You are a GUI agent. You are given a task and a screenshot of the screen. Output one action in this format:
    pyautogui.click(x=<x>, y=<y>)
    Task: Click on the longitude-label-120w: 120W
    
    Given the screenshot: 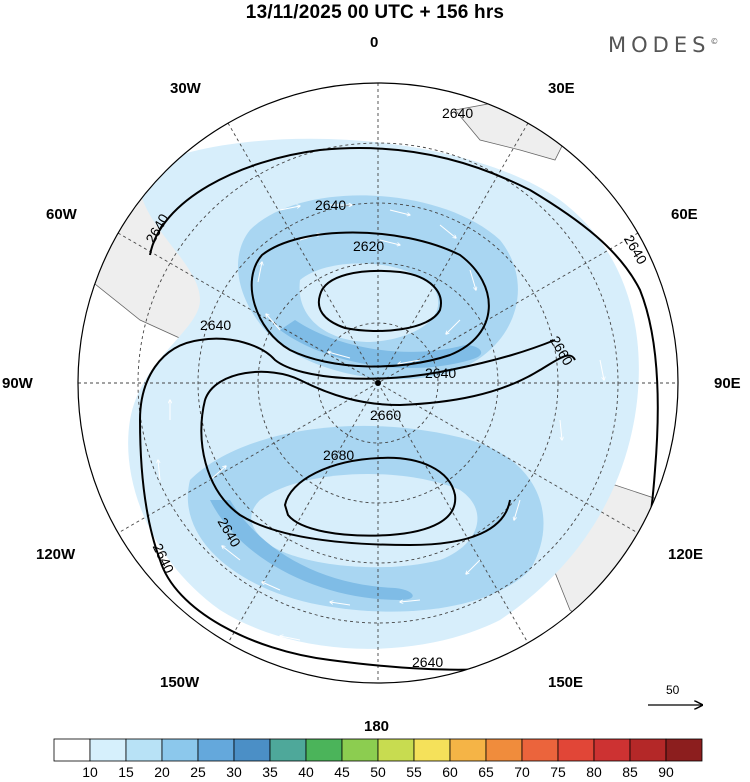 What is the action you would take?
    pyautogui.click(x=56, y=554)
    